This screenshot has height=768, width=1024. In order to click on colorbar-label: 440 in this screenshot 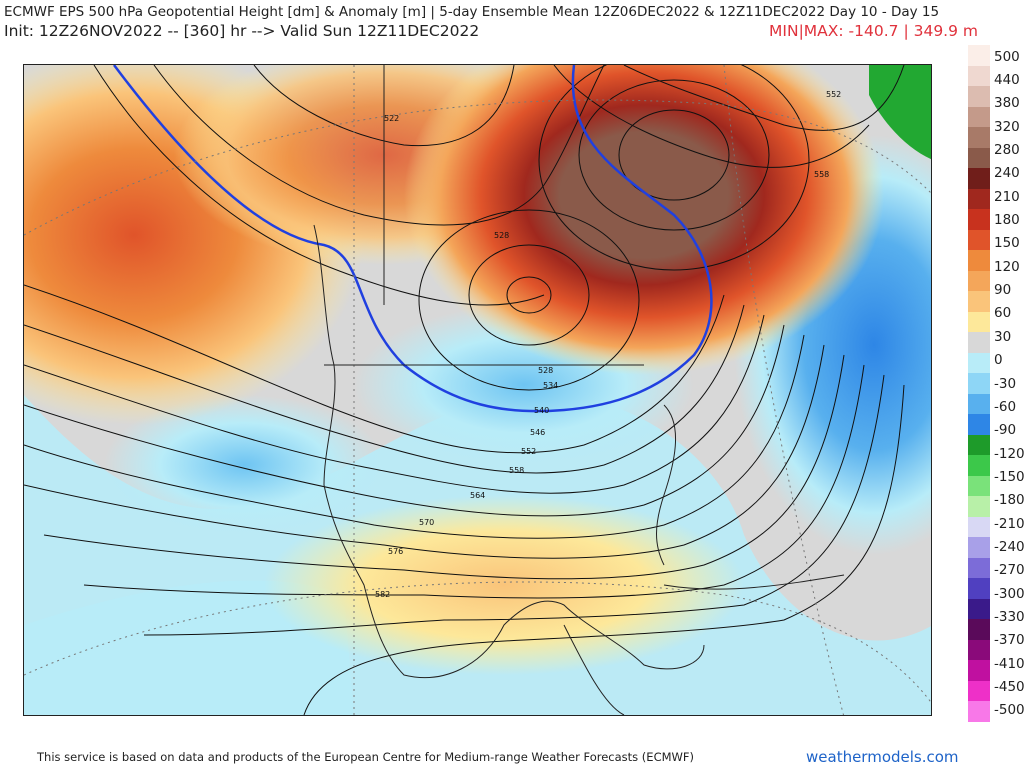, I will do `click(1007, 80)`.